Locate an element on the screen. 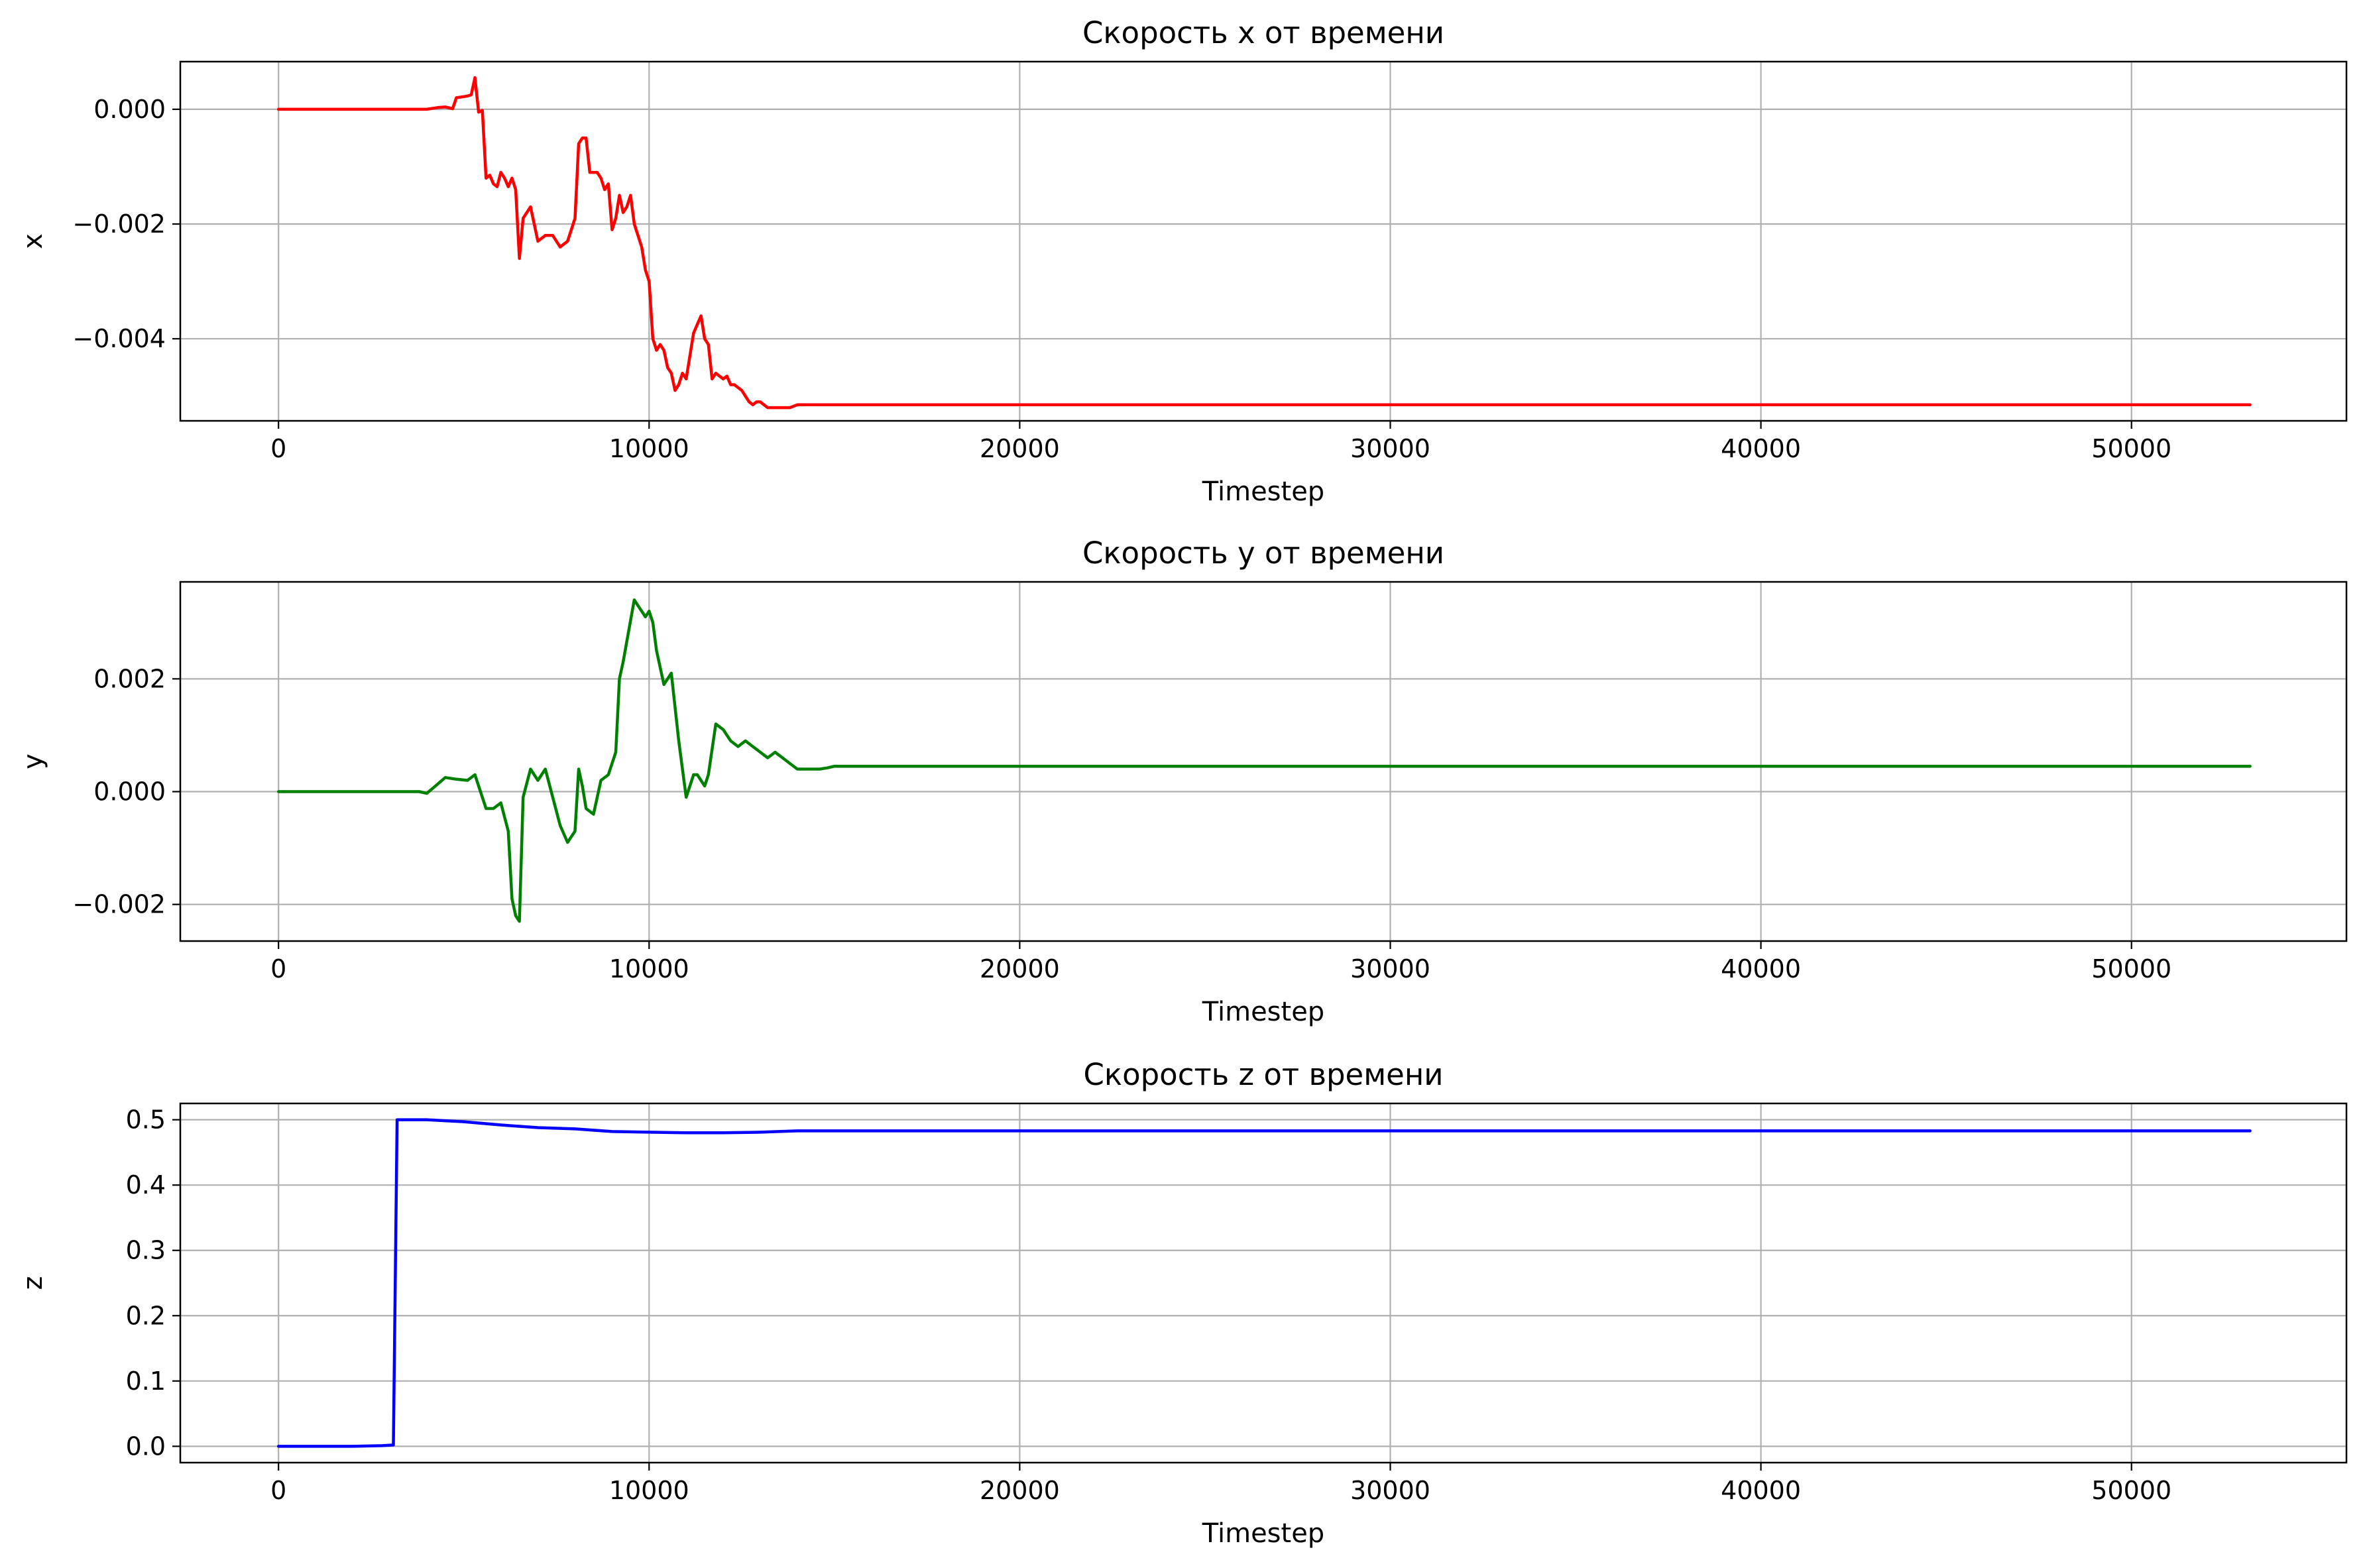 The height and width of the screenshot is (1568, 2367). chart-title: Скорость y от времени is located at coordinates (1263, 553).